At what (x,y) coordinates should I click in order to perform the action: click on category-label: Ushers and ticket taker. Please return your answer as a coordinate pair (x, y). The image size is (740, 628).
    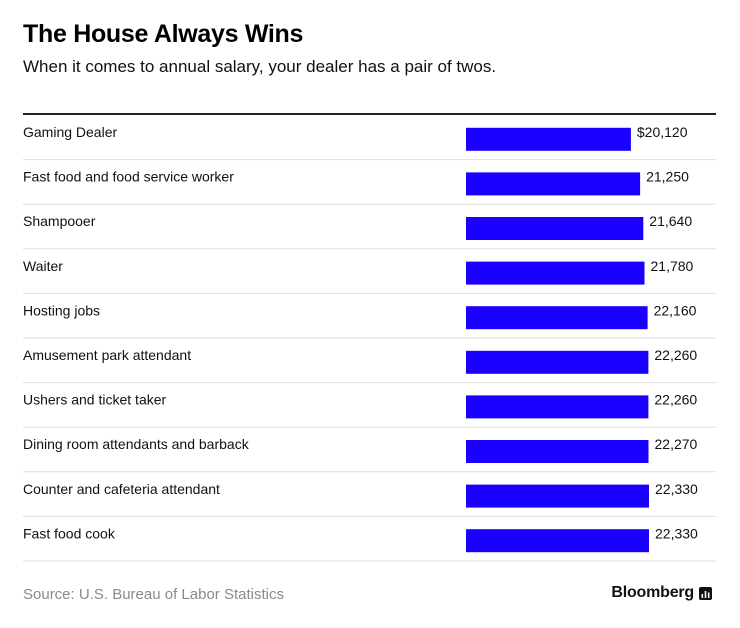
    Looking at the image, I should click on (95, 400).